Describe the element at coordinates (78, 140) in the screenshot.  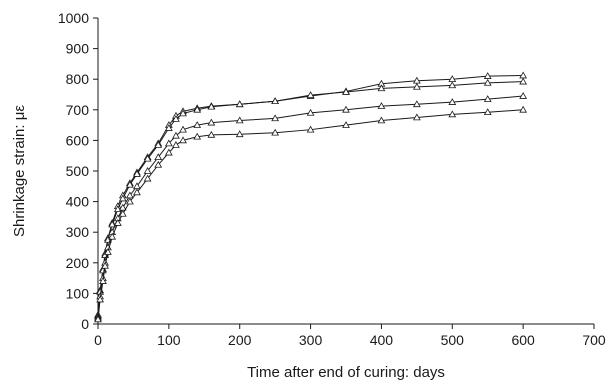
I see `y-tick-label: 600` at that location.